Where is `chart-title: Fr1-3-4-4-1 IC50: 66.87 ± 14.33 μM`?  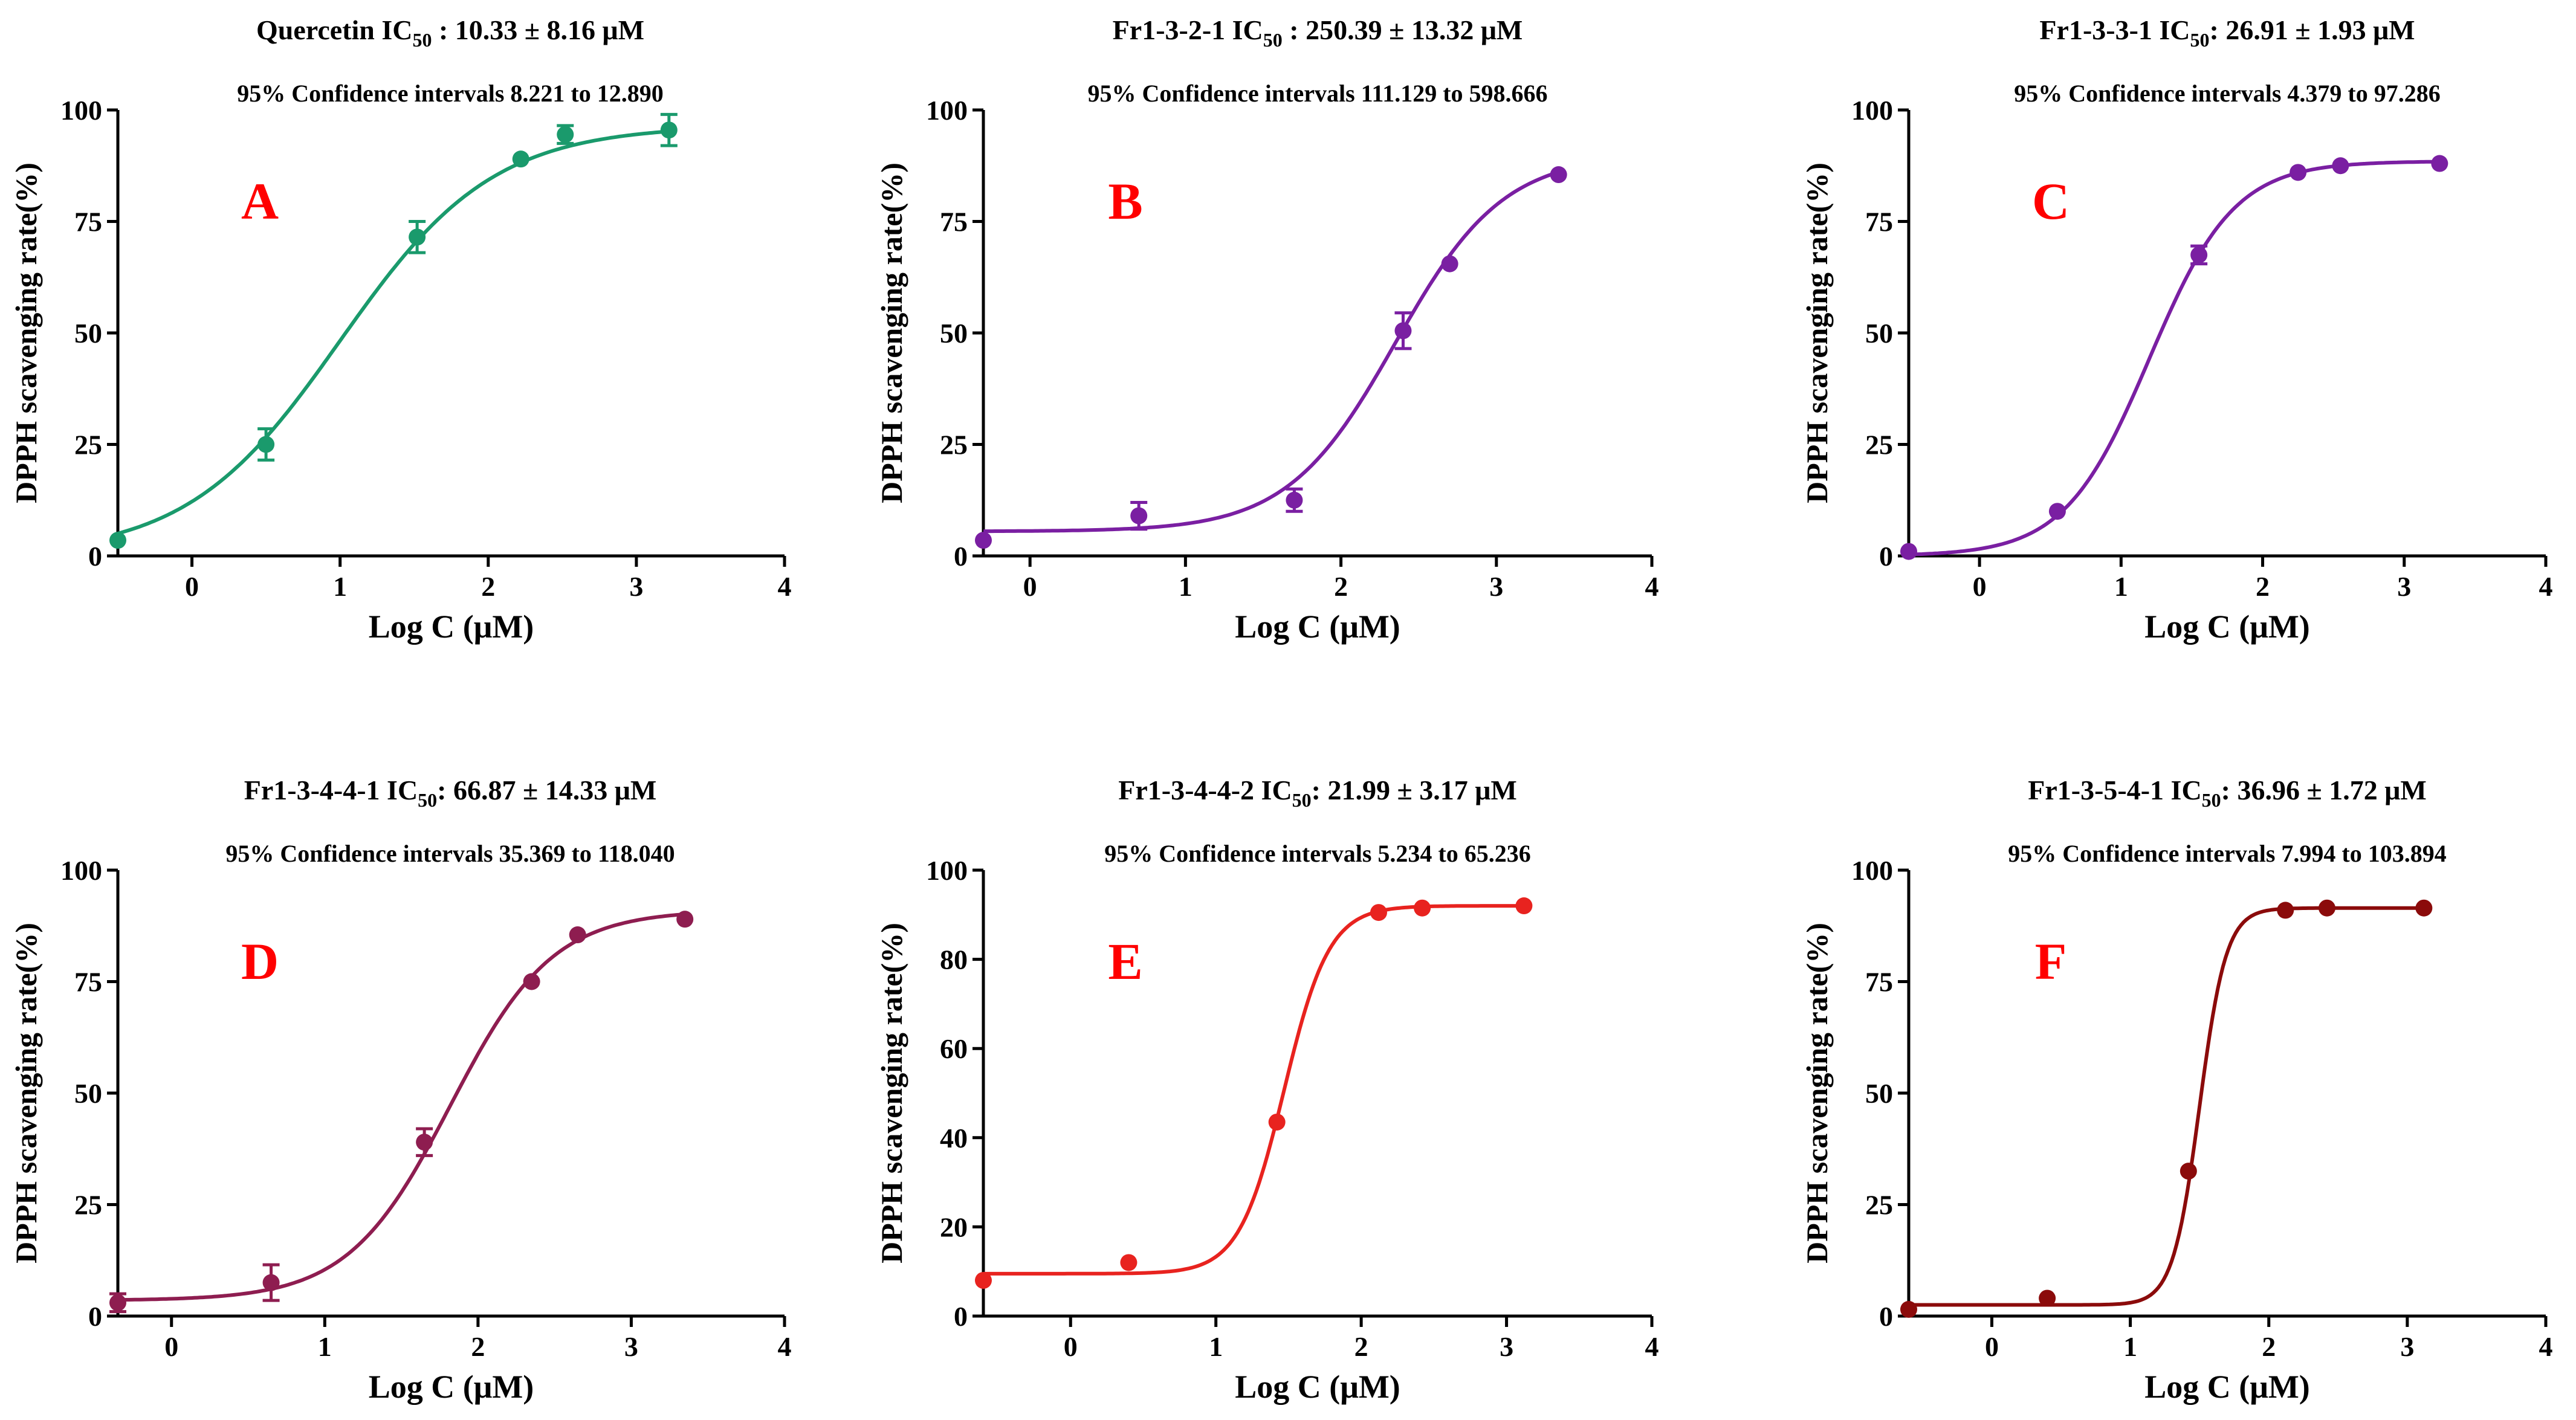 chart-title: Fr1-3-4-4-1 IC50: 66.87 ± 14.33 μM is located at coordinates (450, 793).